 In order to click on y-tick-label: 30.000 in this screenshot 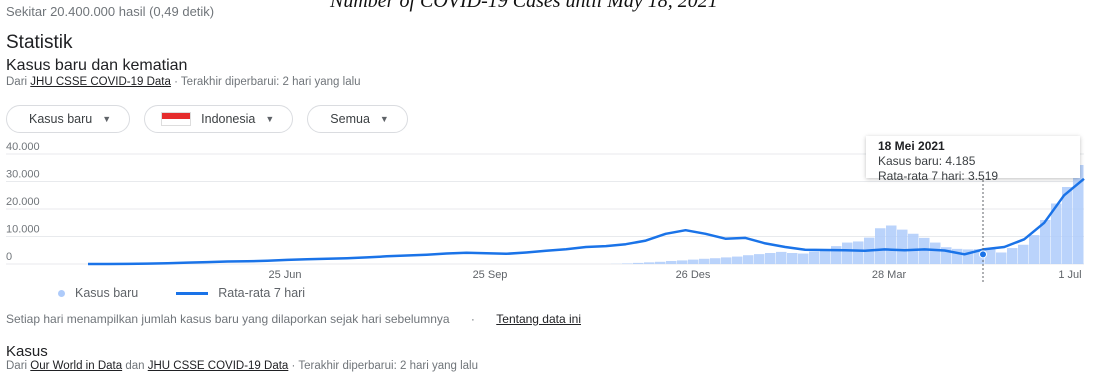, I will do `click(23, 175)`.